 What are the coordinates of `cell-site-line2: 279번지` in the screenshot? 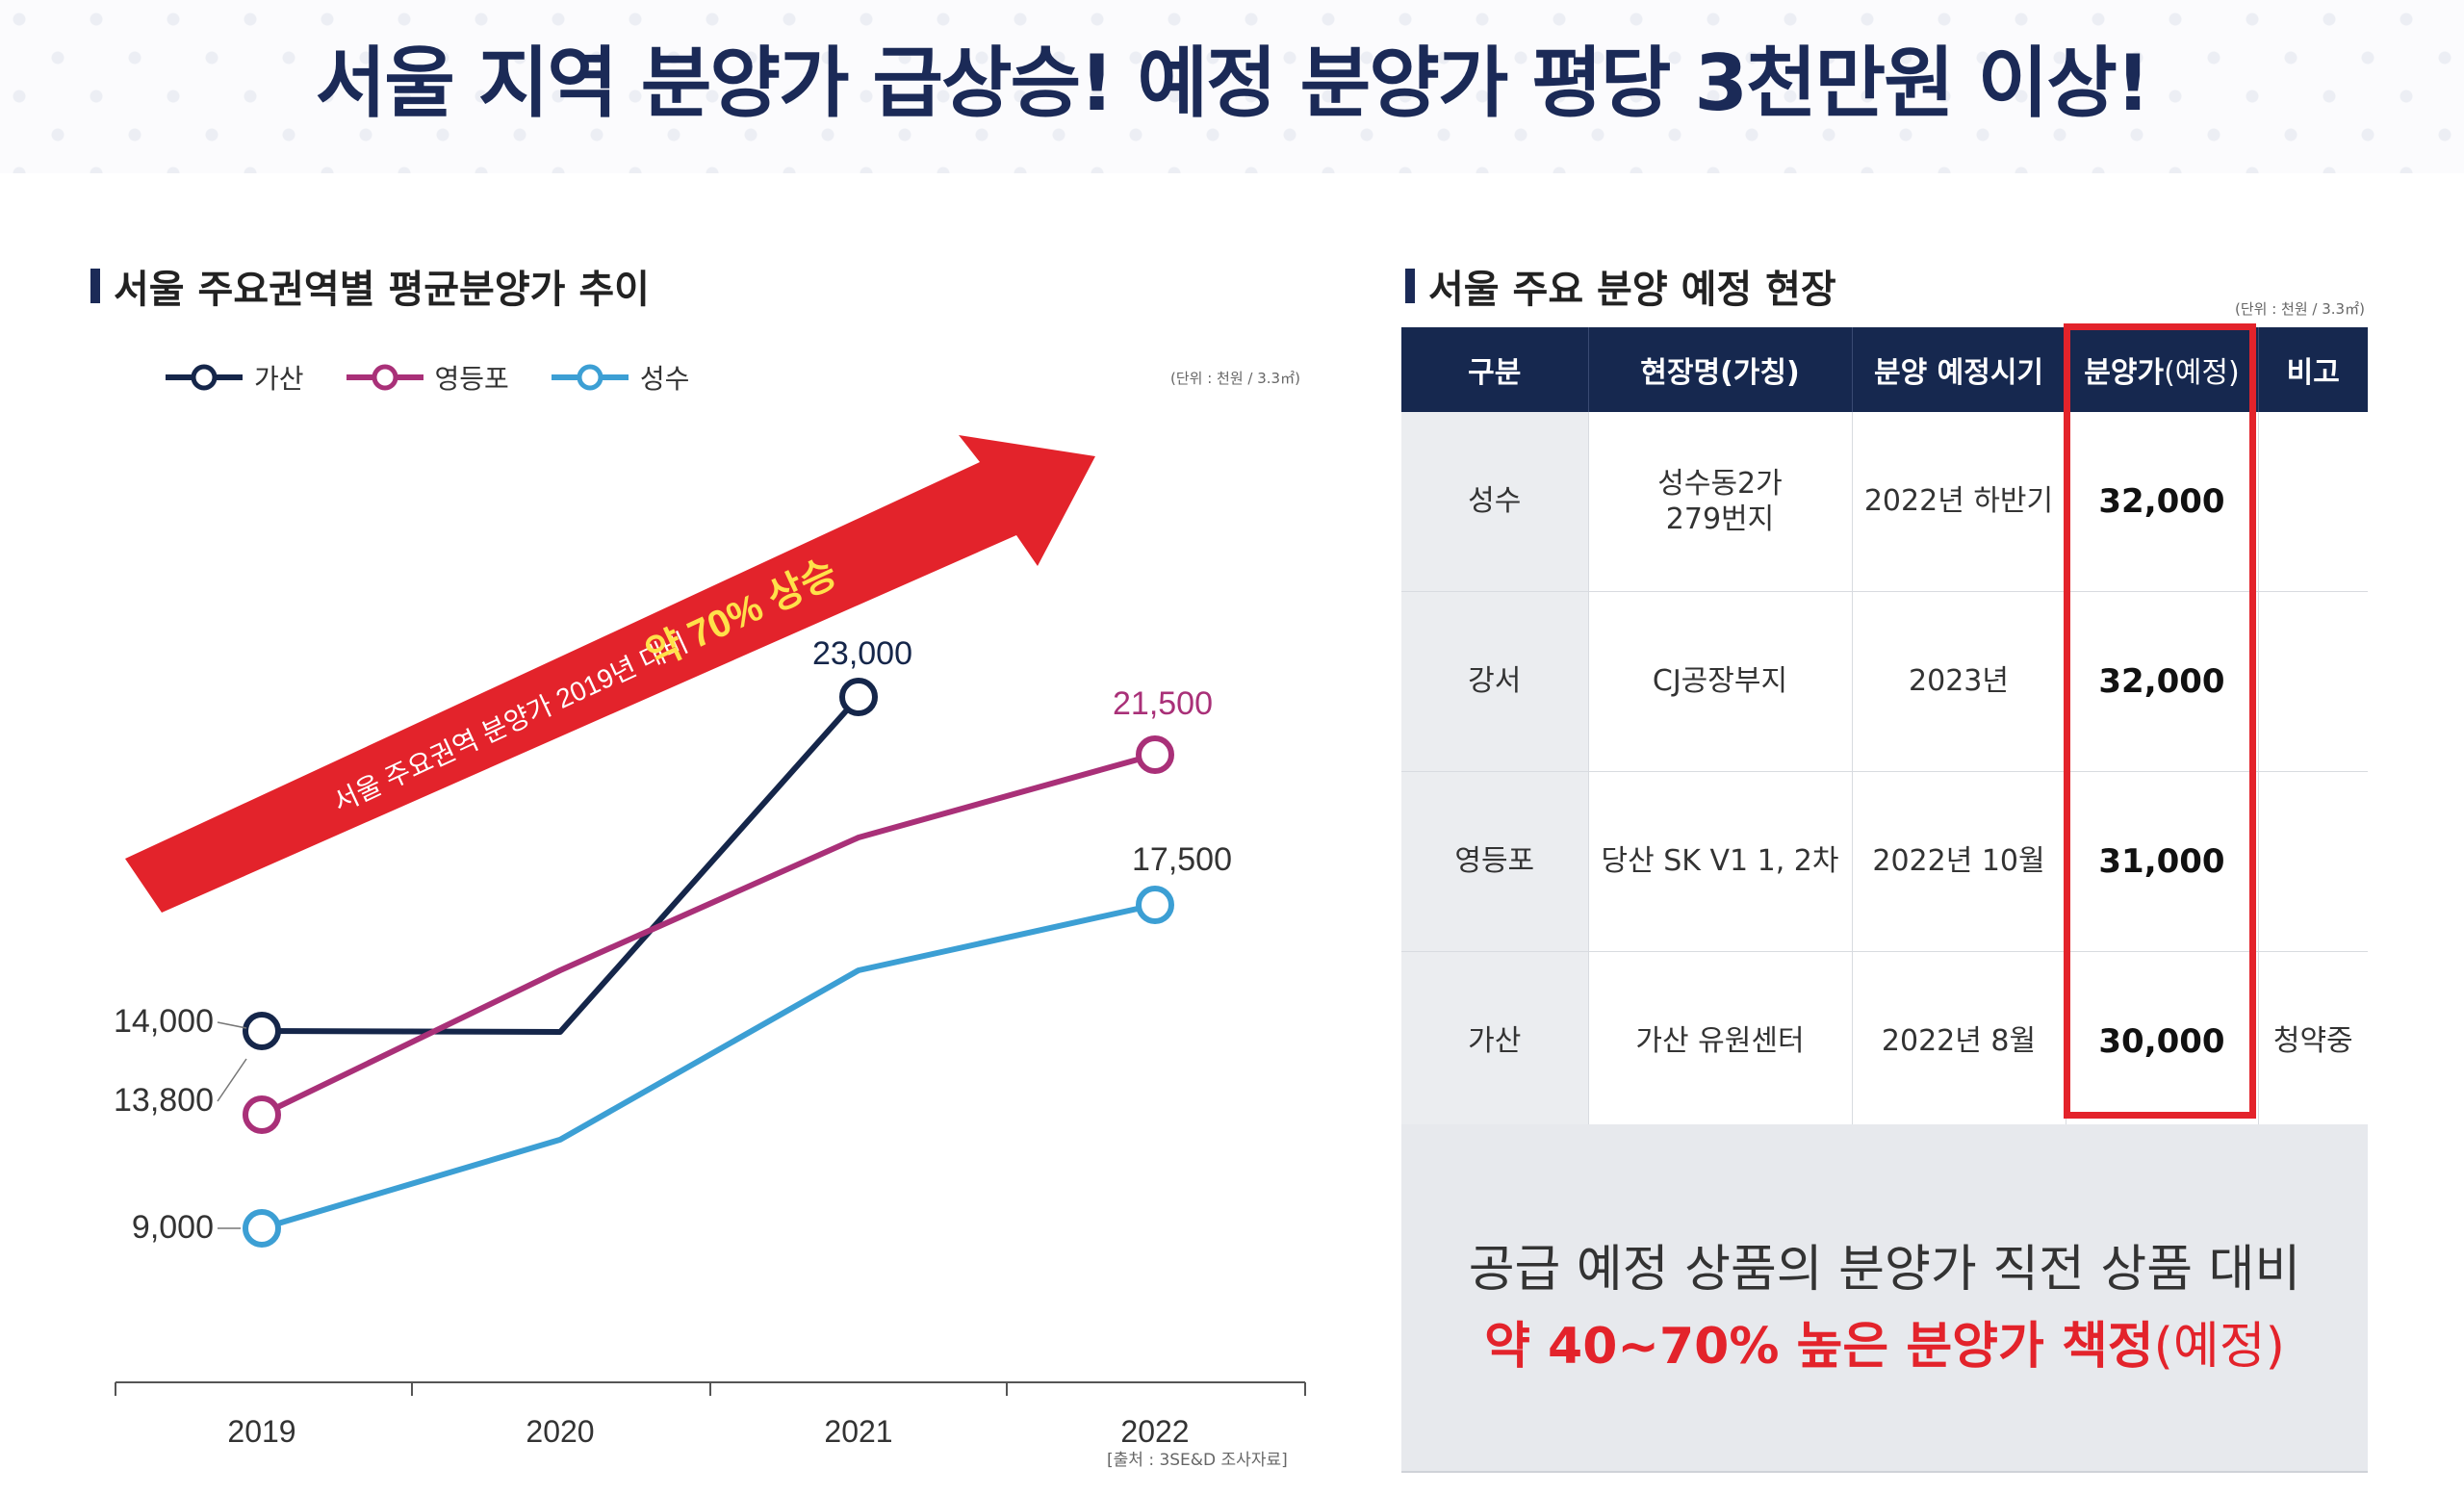 It's located at (1720, 519).